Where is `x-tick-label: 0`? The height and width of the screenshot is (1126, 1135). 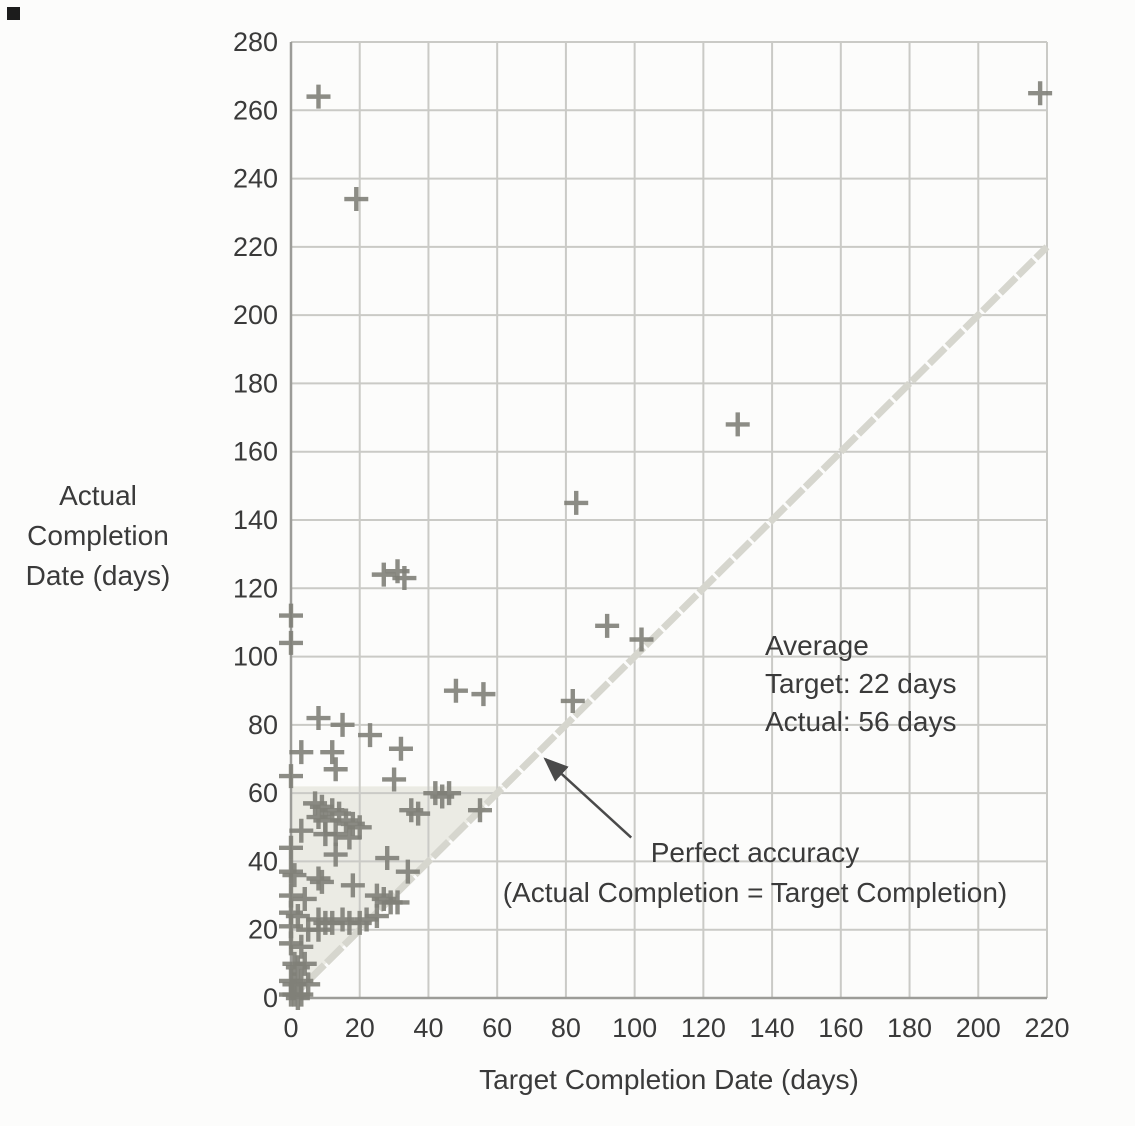
x-tick-label: 0 is located at coordinates (290, 1028).